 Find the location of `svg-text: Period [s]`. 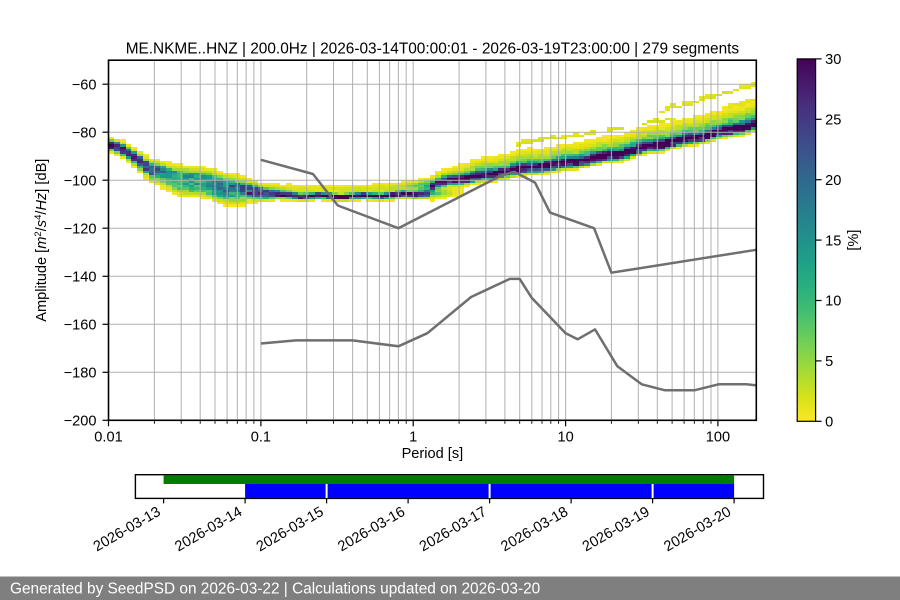

svg-text: Period [s] is located at coordinates (433, 454).